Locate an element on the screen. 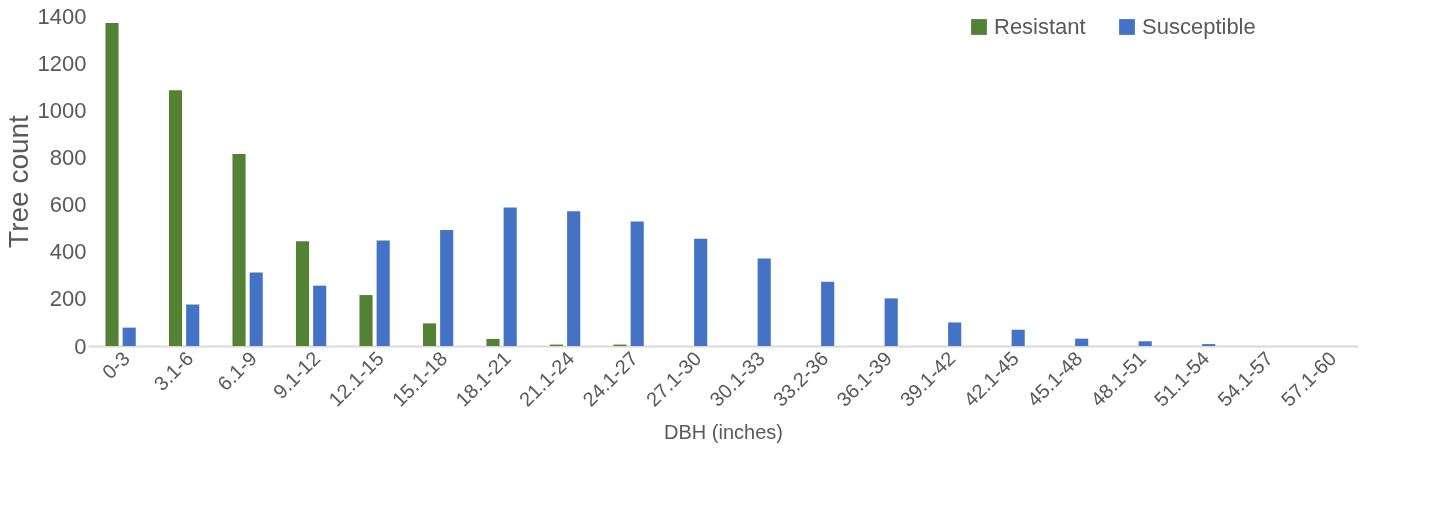 The height and width of the screenshot is (518, 1456). y-tick-label: 1400 is located at coordinates (62, 16).